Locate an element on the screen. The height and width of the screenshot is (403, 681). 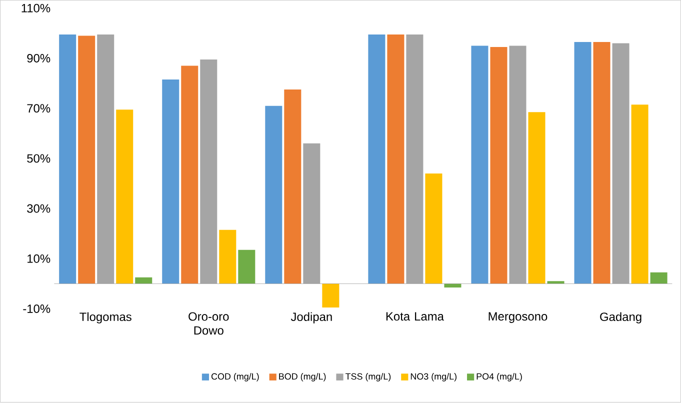
y-tick-label: 50% is located at coordinates (38, 158).